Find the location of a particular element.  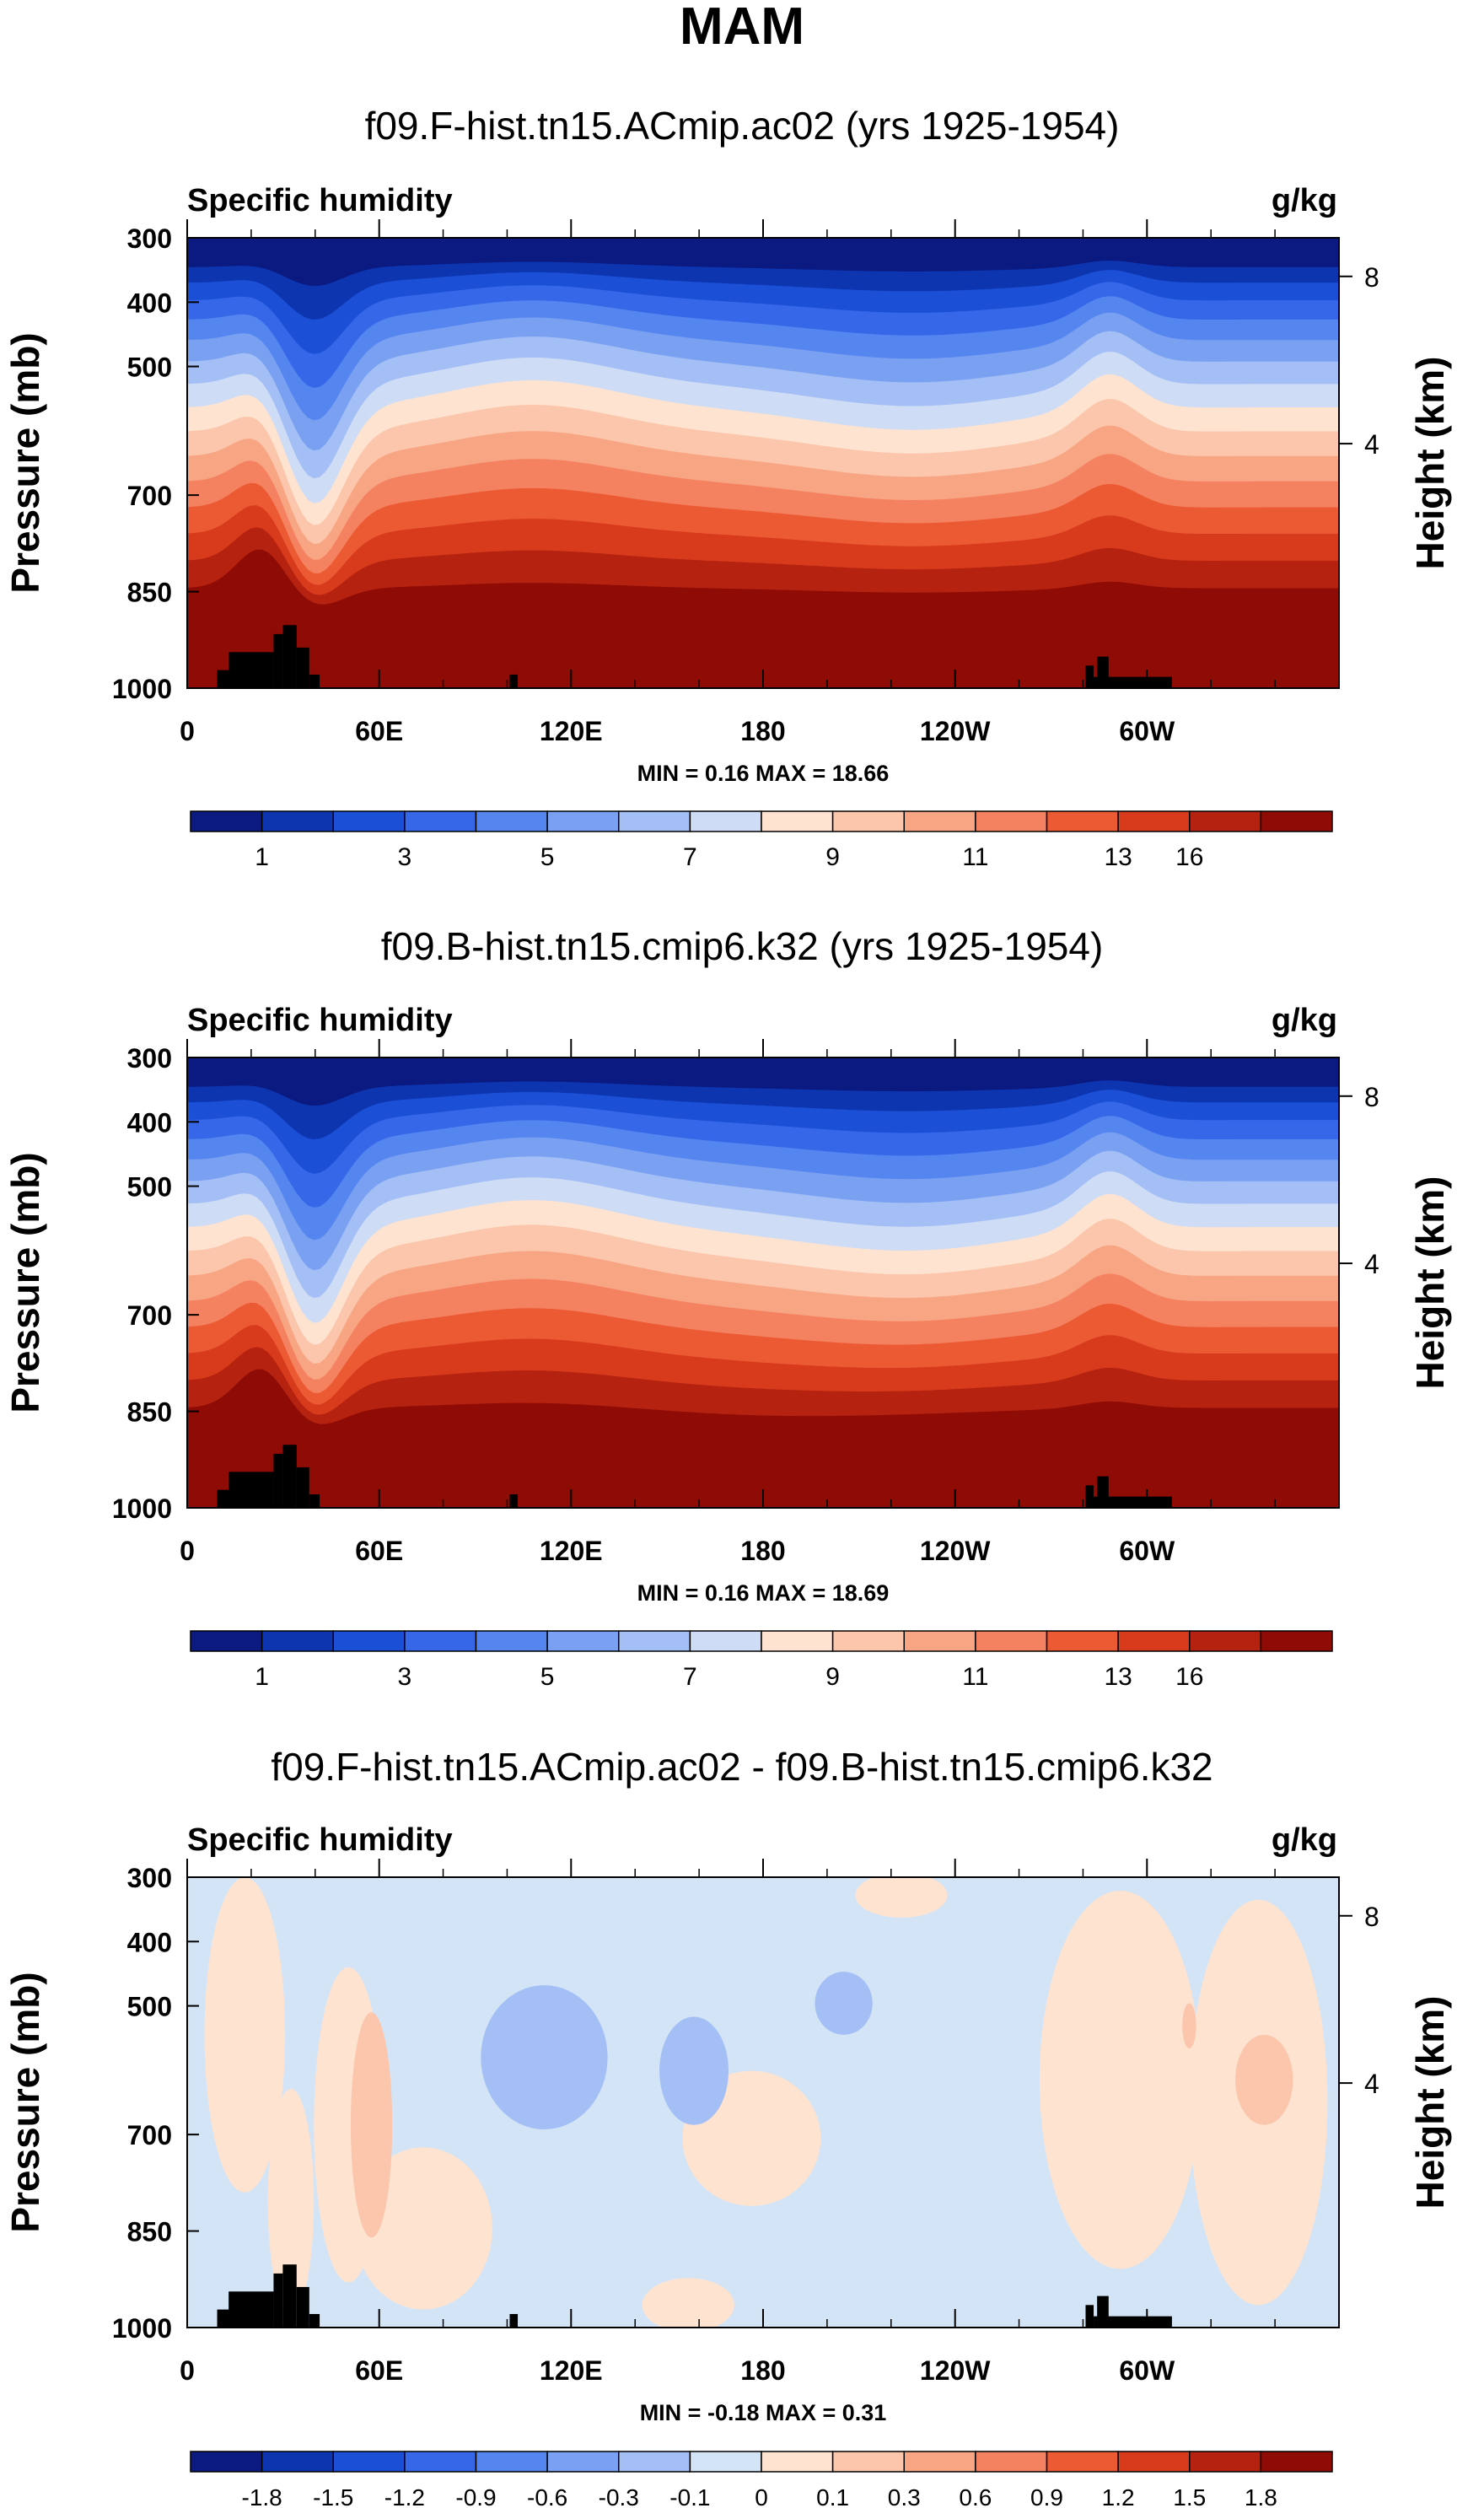

colorbar-label: -0.9 is located at coordinates (475, 2496).